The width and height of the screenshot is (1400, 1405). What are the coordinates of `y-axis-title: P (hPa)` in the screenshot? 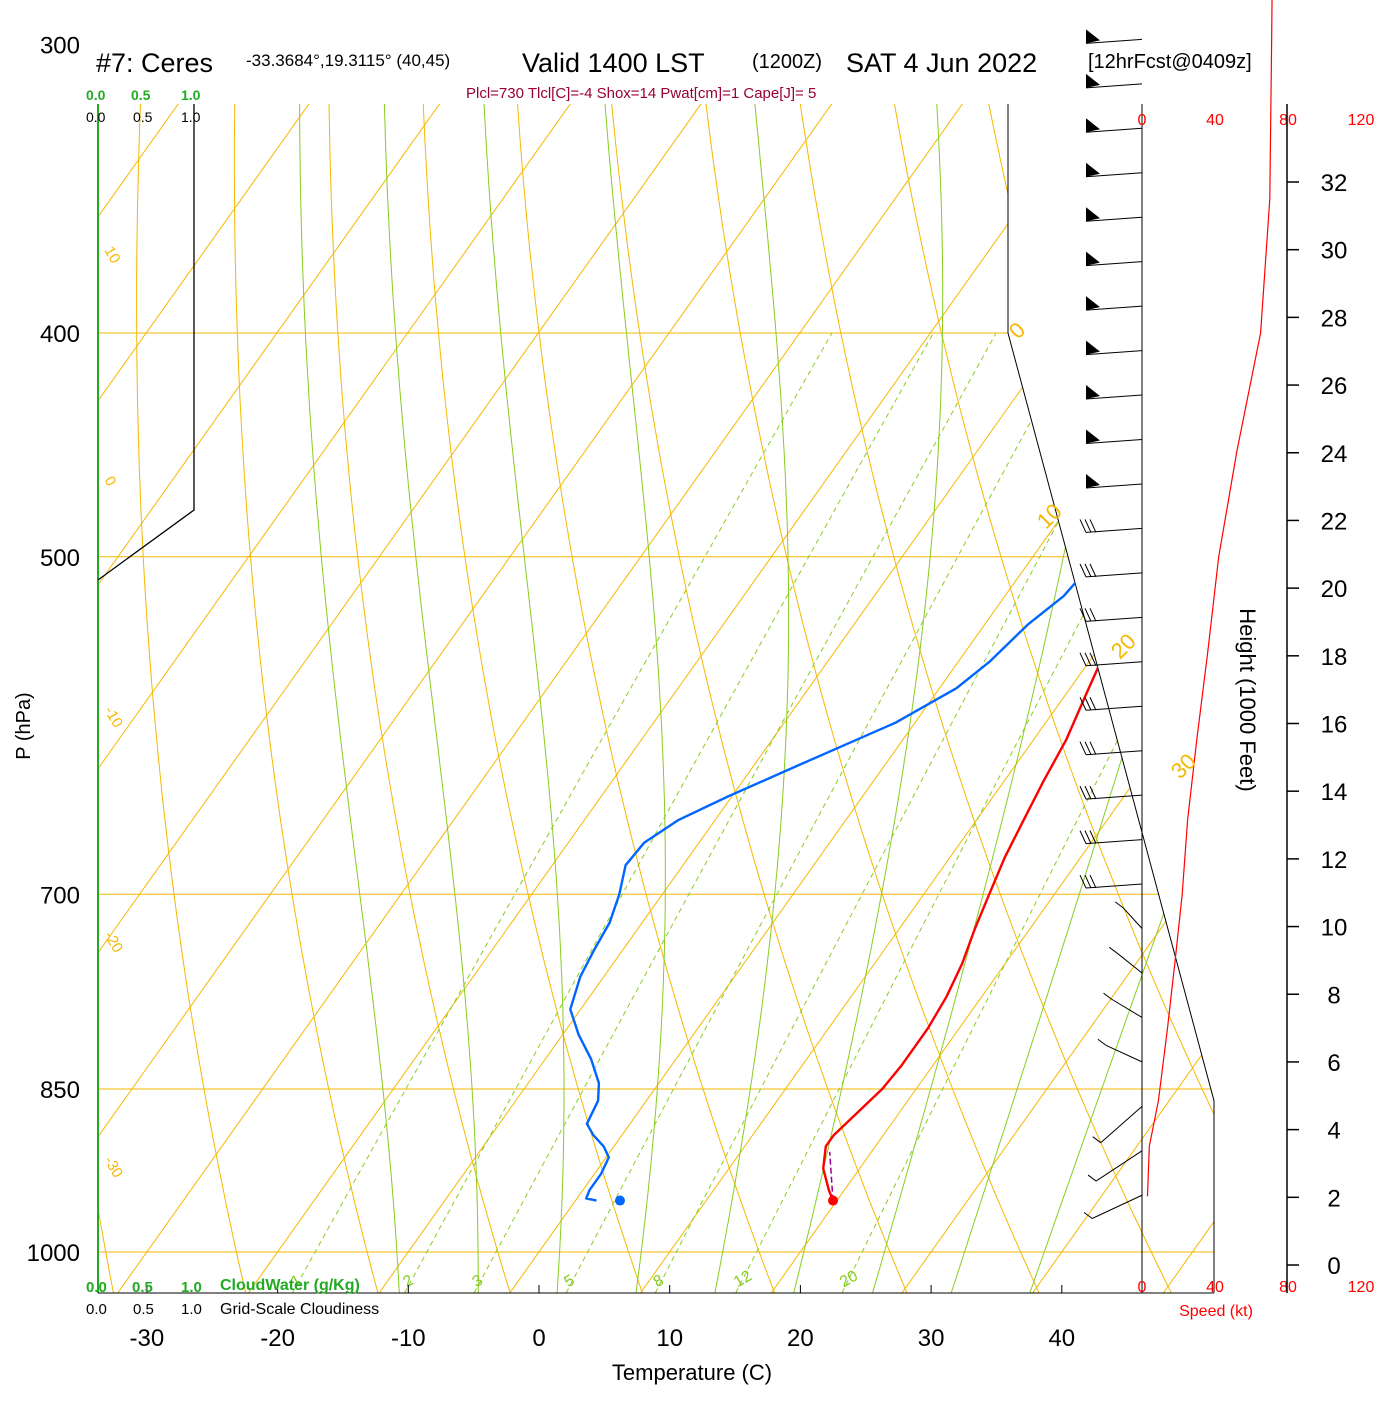 It's located at (24, 725).